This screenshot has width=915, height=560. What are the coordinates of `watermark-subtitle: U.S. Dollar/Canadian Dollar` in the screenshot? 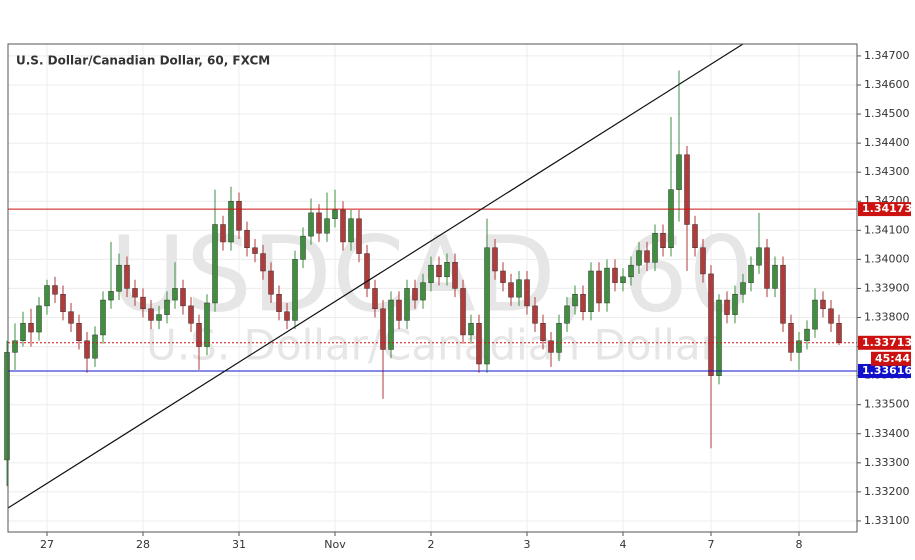 It's located at (432, 345).